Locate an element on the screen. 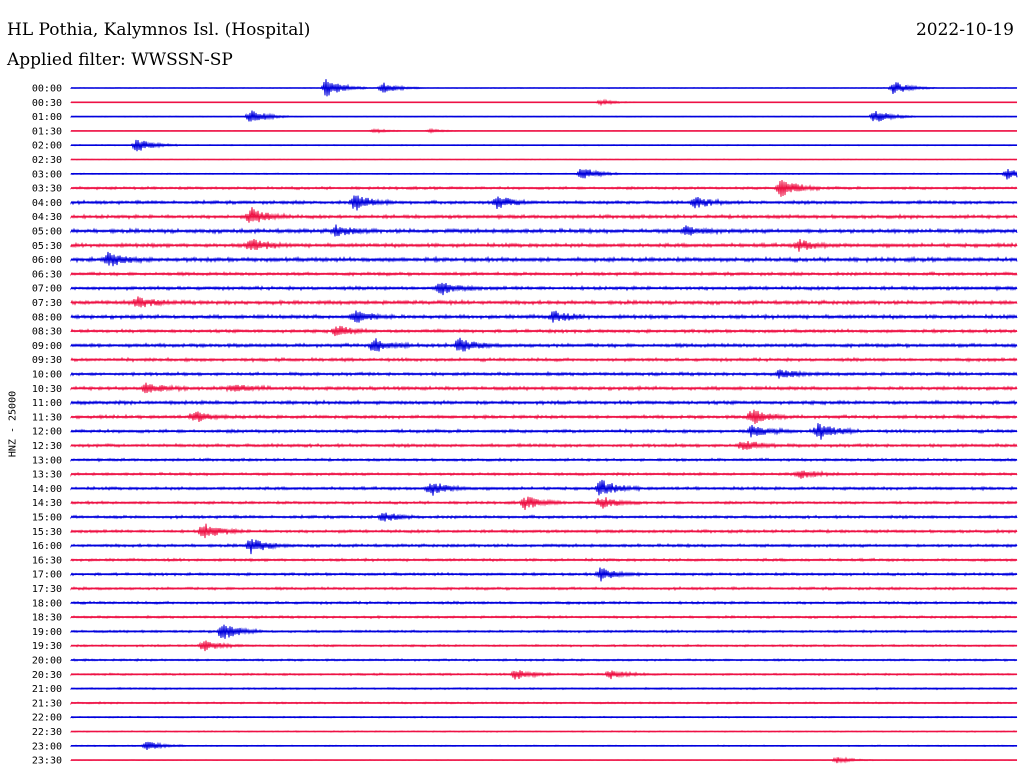 This screenshot has width=1024, height=780. time-tick-label: 01:30 is located at coordinates (47, 131).